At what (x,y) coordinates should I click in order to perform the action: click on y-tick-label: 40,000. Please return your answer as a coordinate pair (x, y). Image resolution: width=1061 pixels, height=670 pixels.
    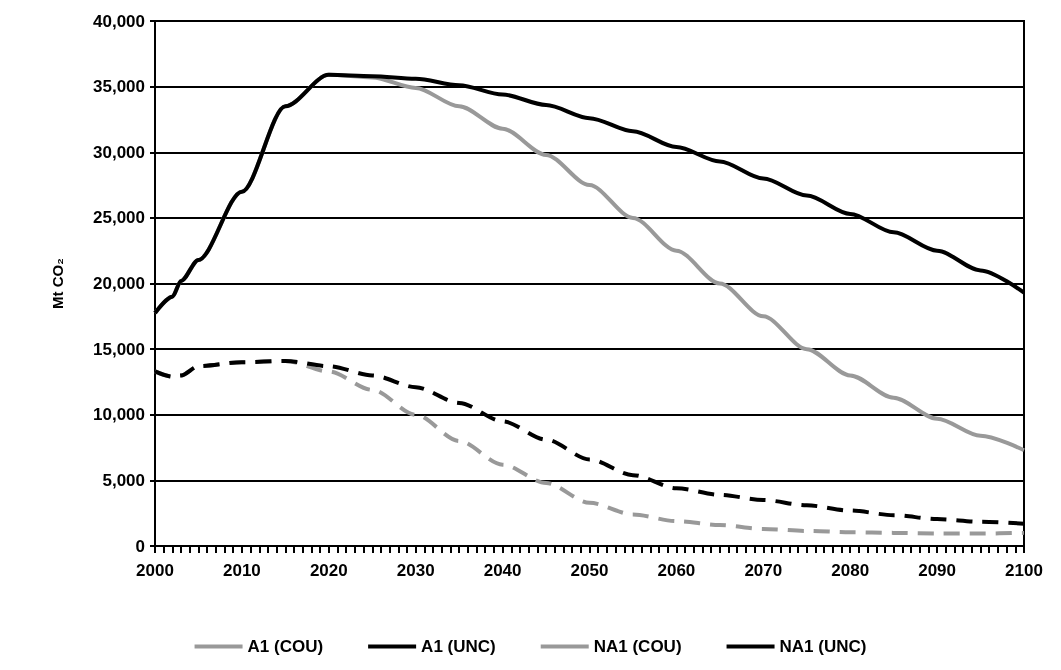
    Looking at the image, I should click on (119, 21).